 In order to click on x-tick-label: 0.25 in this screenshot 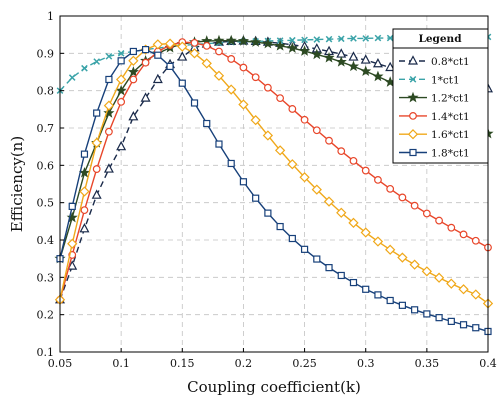, I will do `click(304, 363)`.